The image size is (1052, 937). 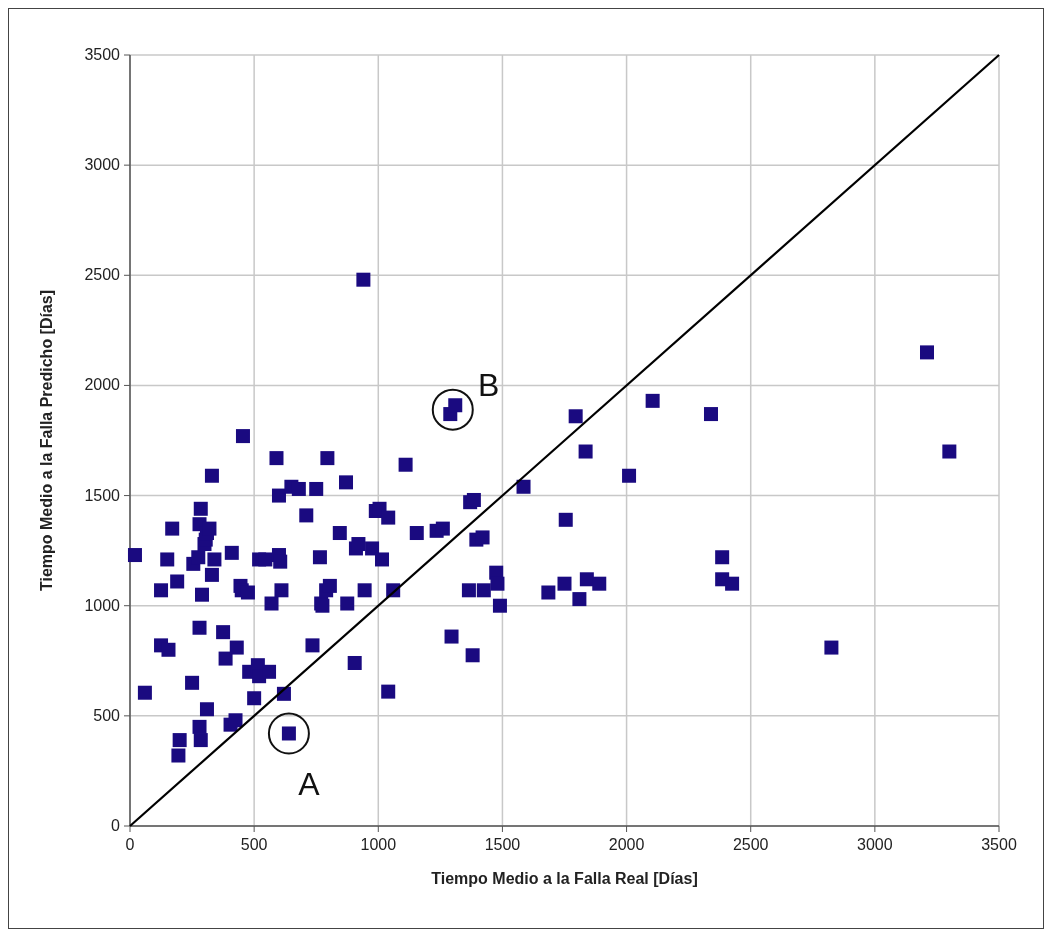 What do you see at coordinates (102, 275) in the screenshot?
I see `y-tick-label: 2500` at bounding box center [102, 275].